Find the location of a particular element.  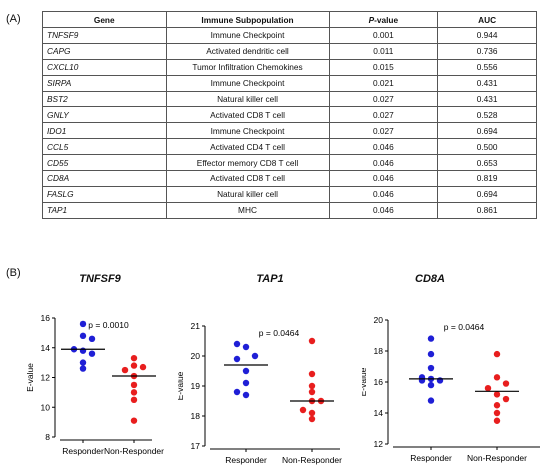

gene-cell: CAPG is located at coordinates (104, 51).